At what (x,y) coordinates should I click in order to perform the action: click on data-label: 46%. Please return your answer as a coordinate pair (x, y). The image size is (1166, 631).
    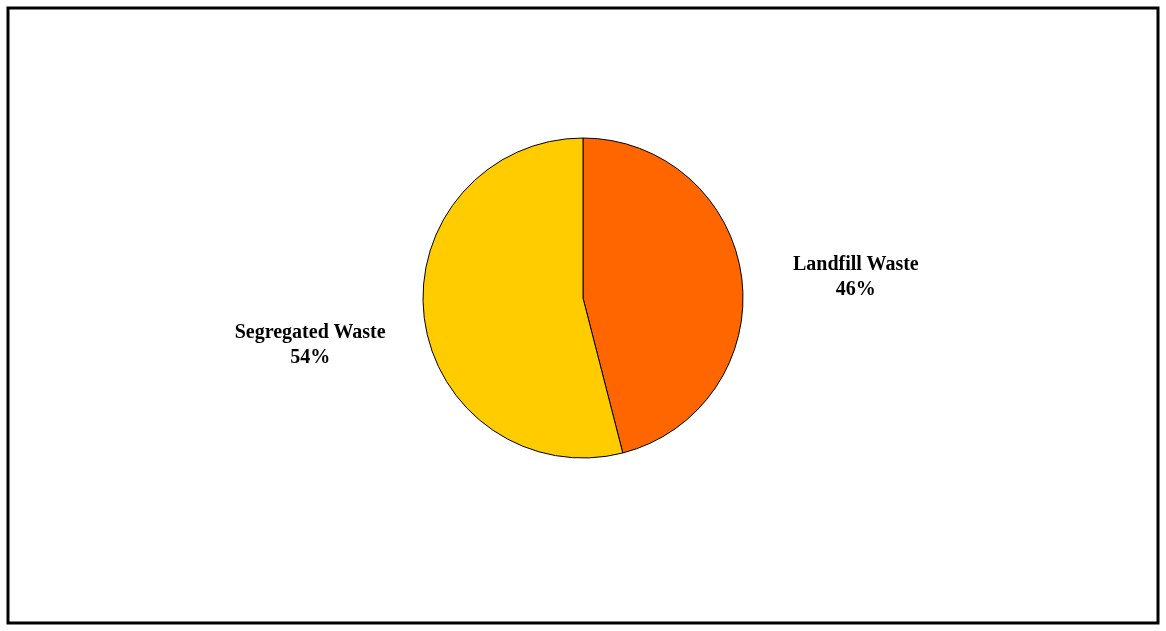
    Looking at the image, I should click on (855, 287).